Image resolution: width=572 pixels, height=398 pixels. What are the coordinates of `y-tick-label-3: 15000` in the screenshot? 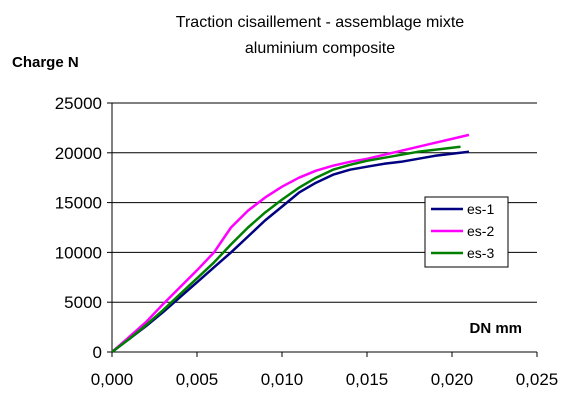 It's located at (78, 203).